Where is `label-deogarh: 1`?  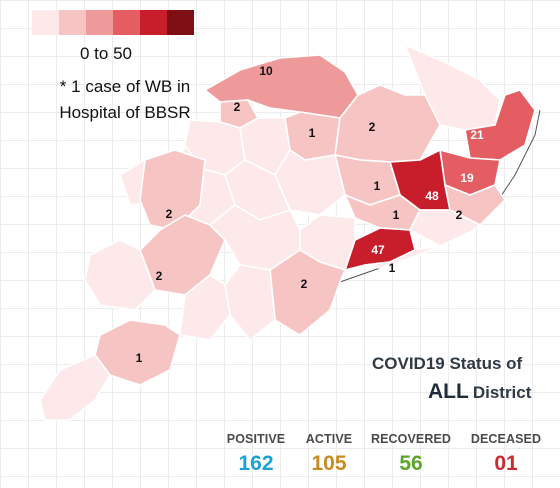
label-deogarh: 1 is located at coordinates (312, 133).